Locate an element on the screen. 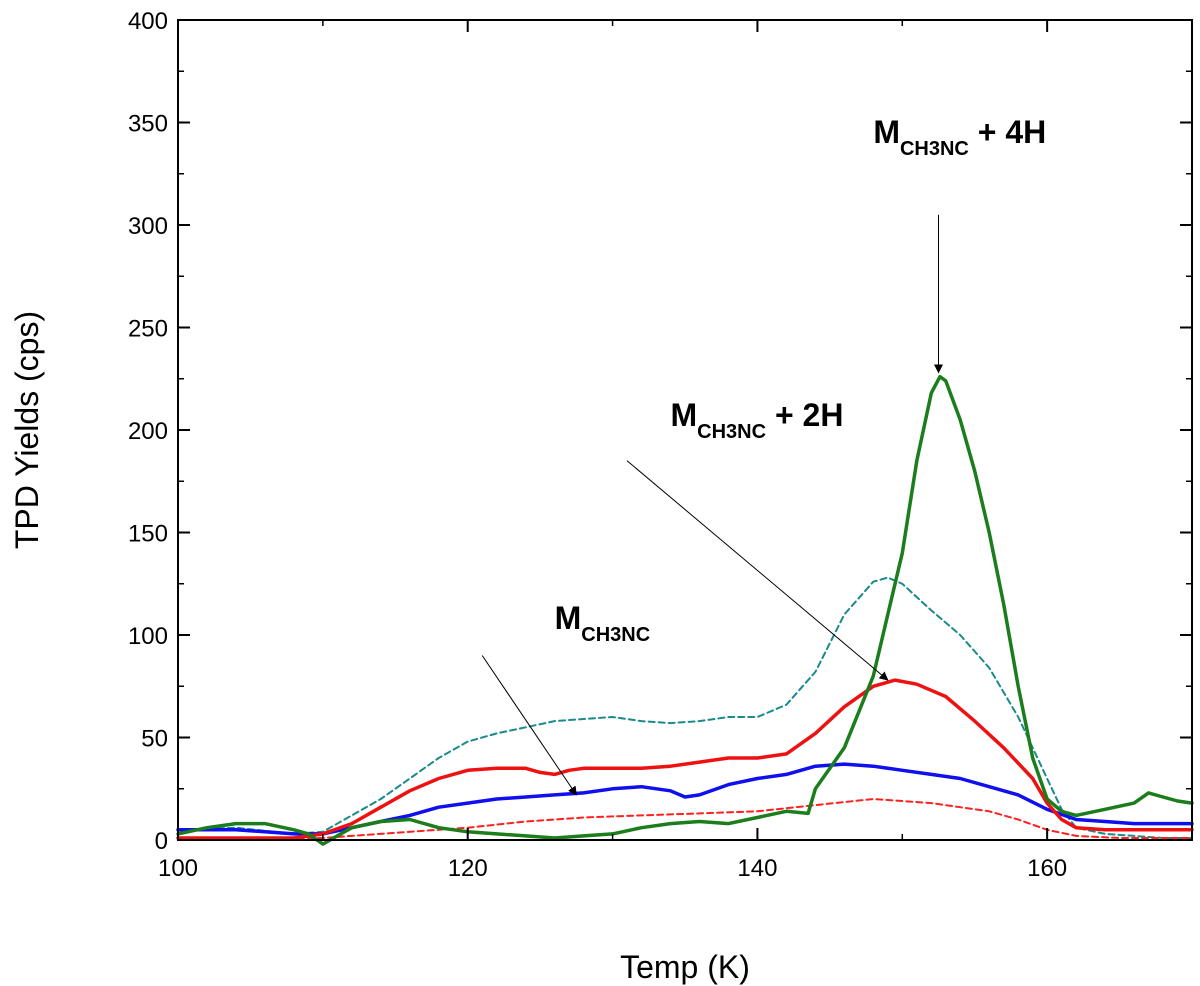 Image resolution: width=1200 pixels, height=986 pixels. y-tick-label: 0 is located at coordinates (161, 841).